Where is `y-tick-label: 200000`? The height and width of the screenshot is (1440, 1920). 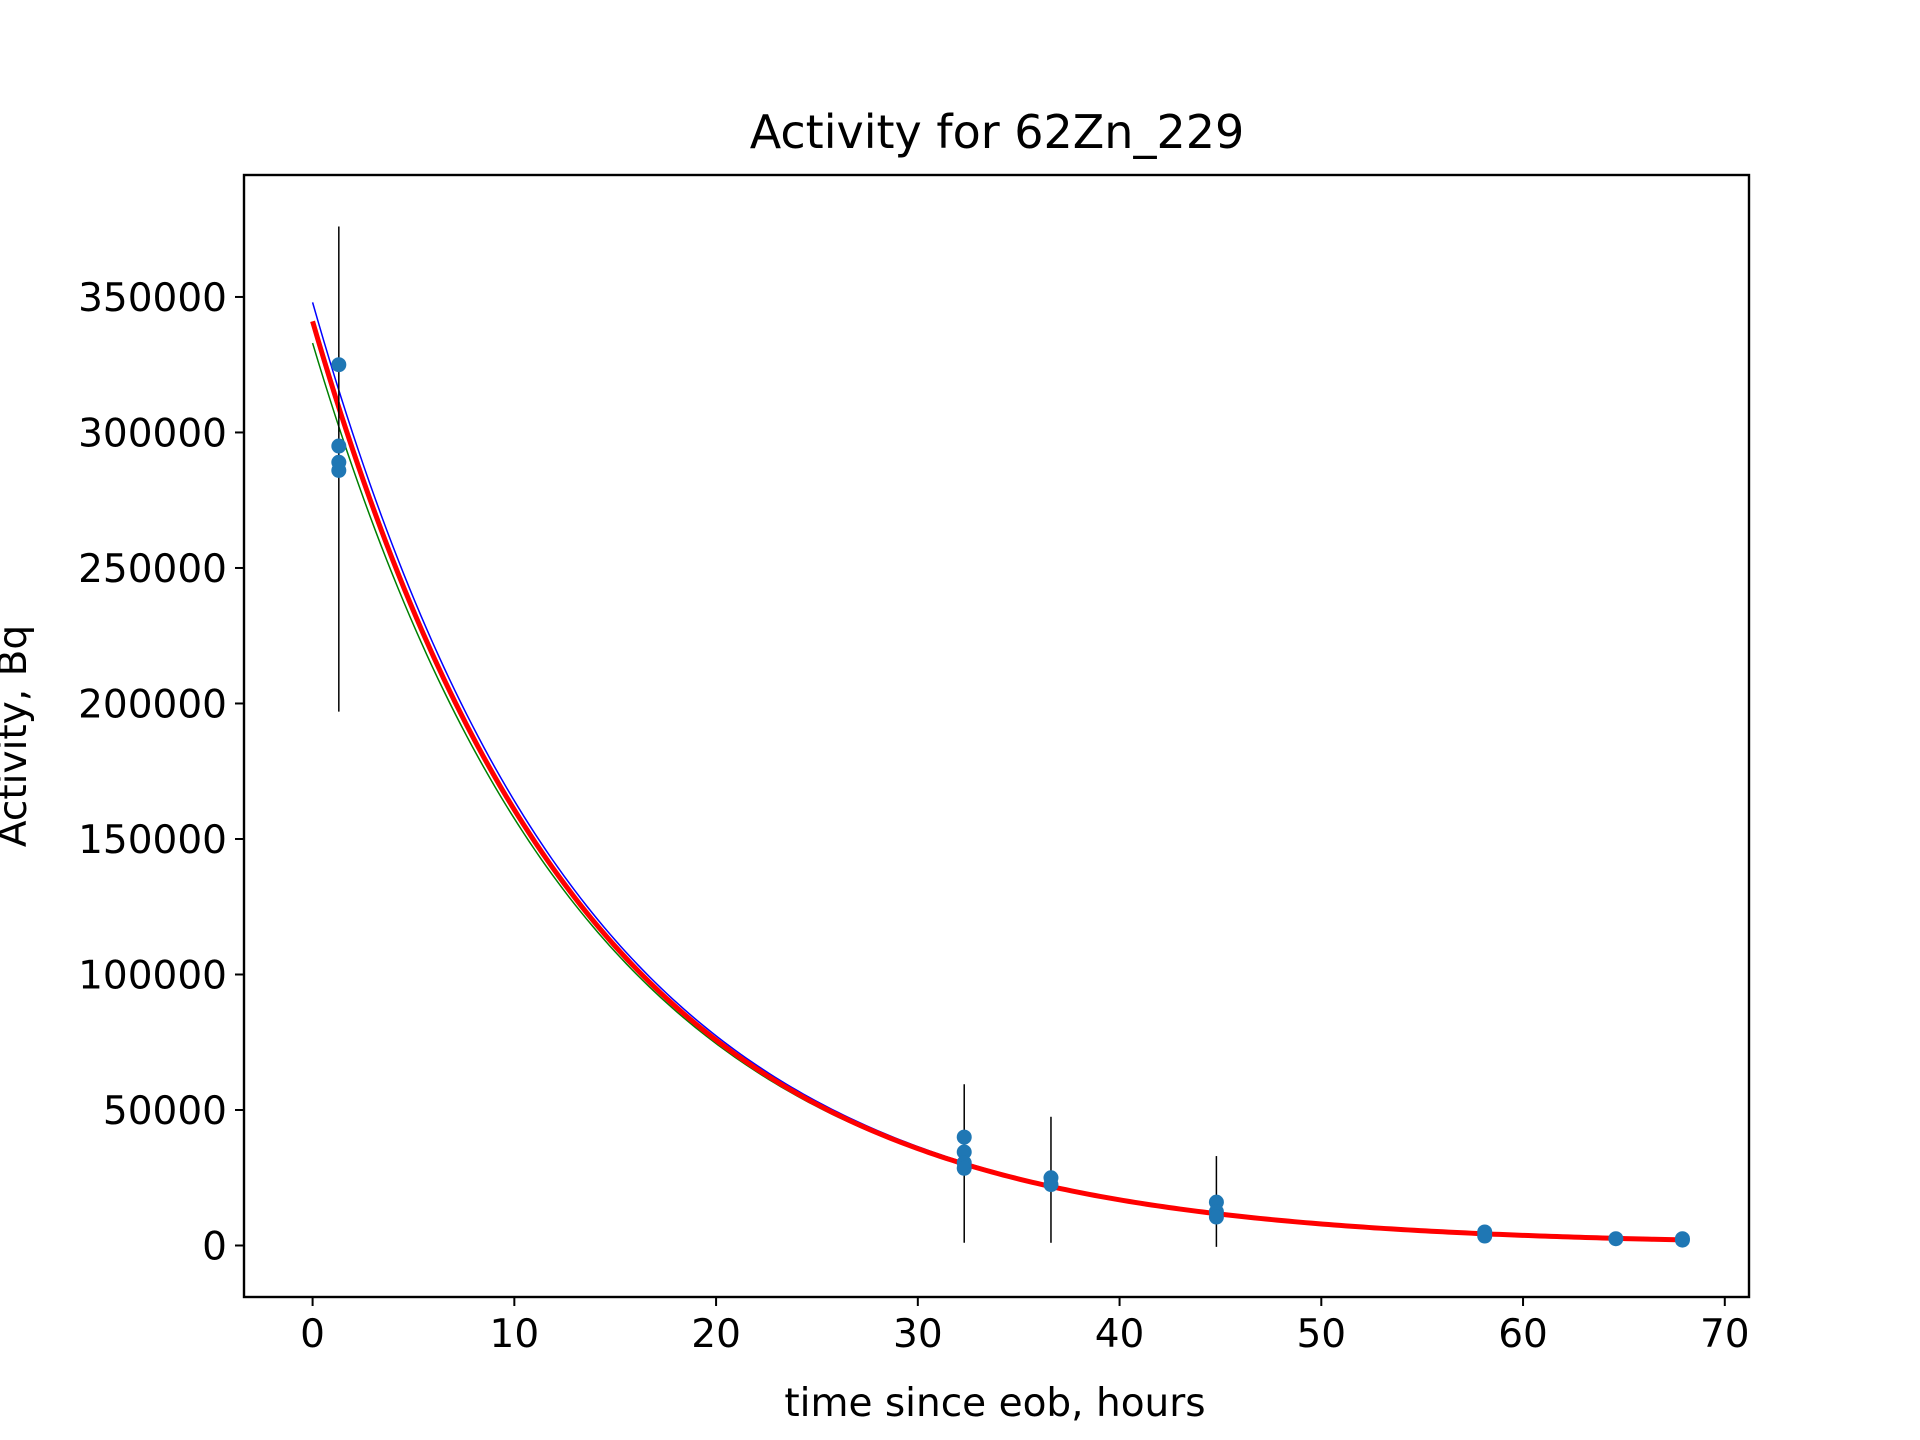
y-tick-label: 200000 is located at coordinates (152, 704).